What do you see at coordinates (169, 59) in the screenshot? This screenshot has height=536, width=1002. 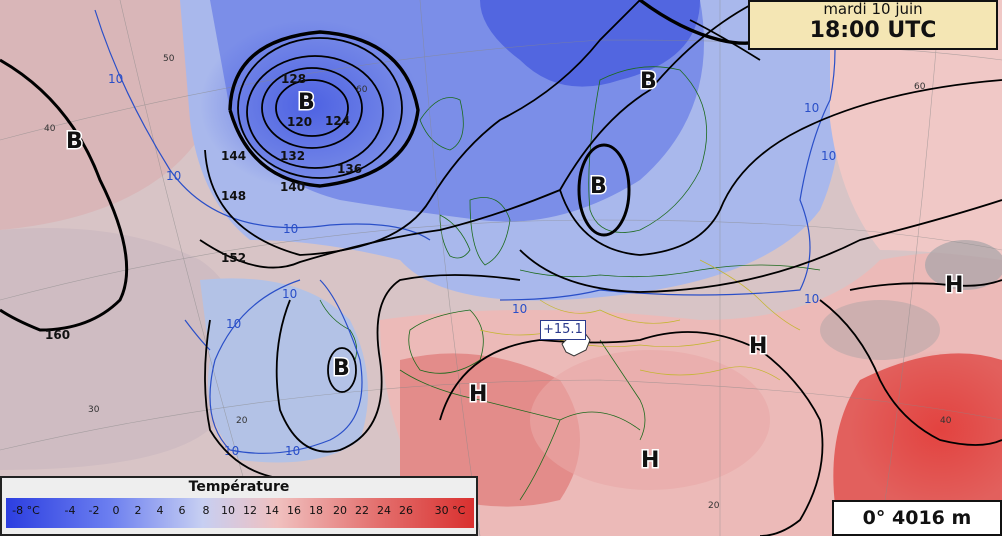 I see `grid-label: 50` at bounding box center [169, 59].